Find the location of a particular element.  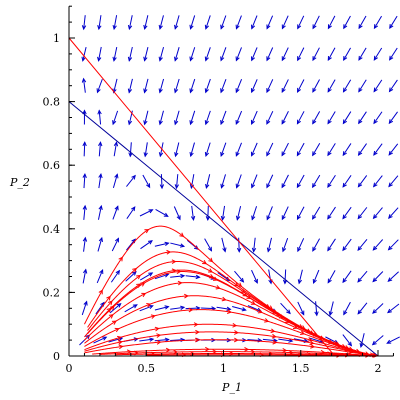

x-tick-label: 1.5 is located at coordinates (301, 368).